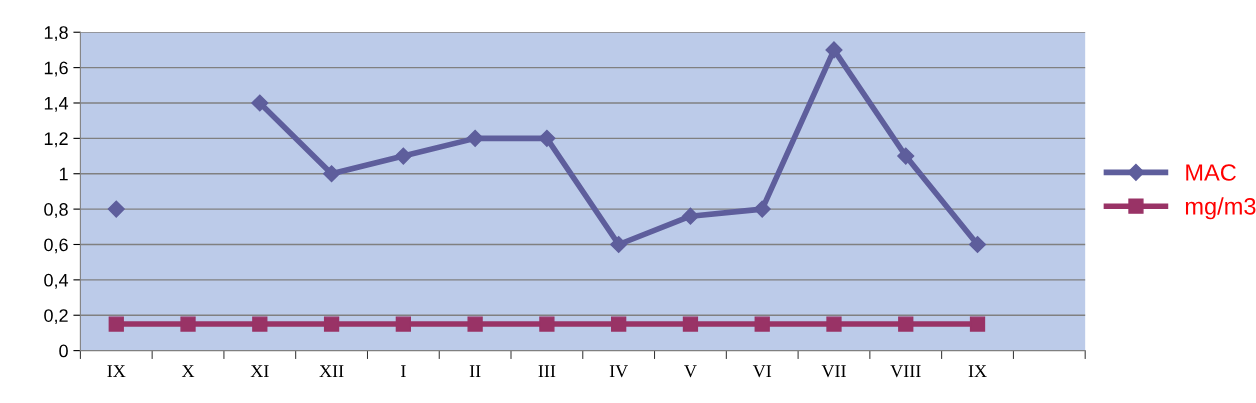 The height and width of the screenshot is (403, 1256). I want to click on legend-label: MAC, so click(1211, 172).